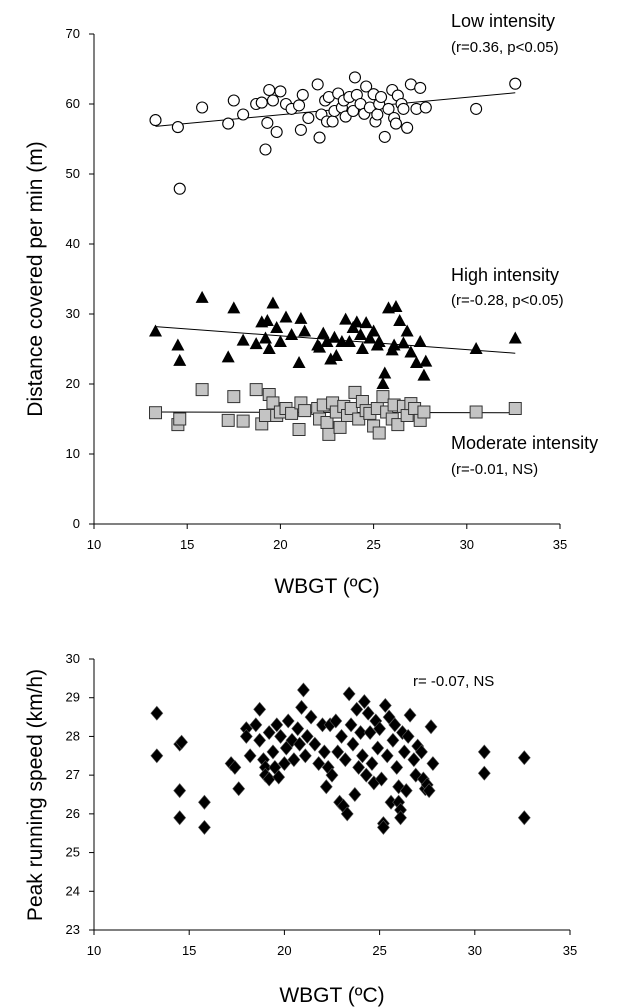 The image size is (640, 1008). I want to click on x-tick-label: 30, so click(475, 950).